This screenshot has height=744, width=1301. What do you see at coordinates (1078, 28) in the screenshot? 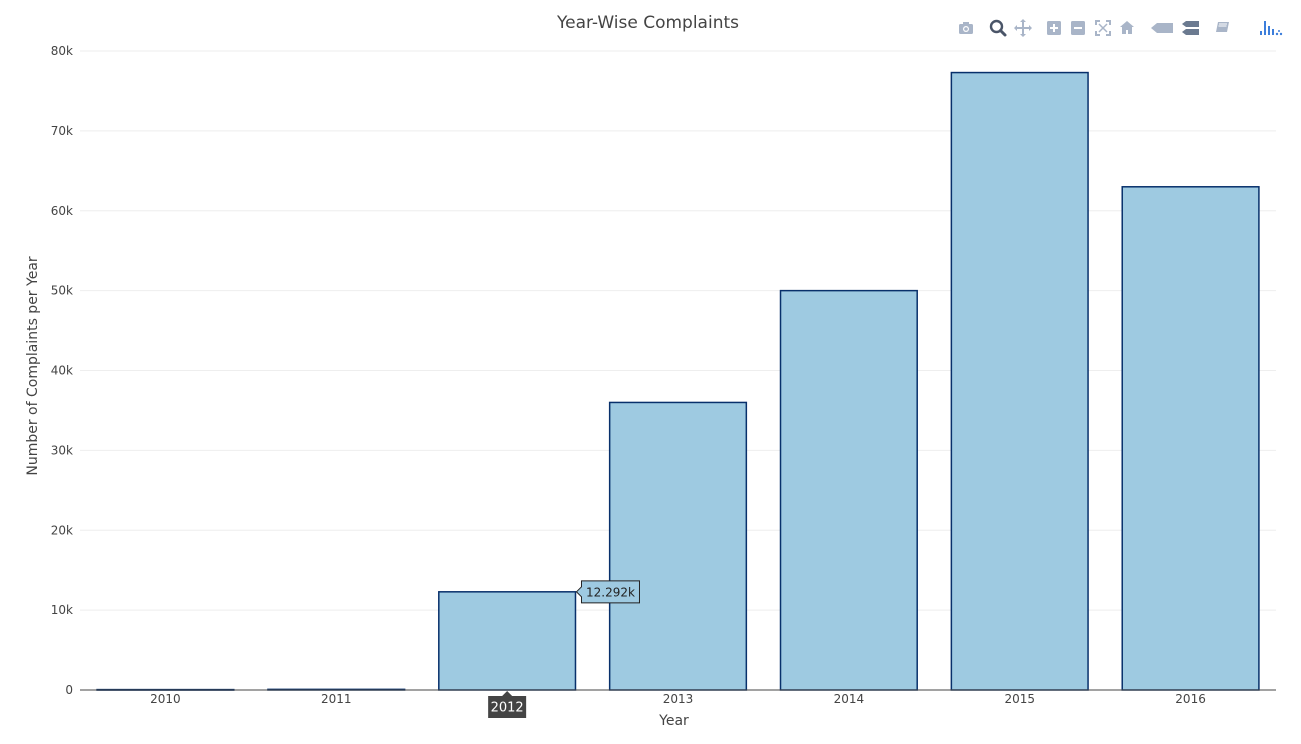
I see `zoom-out-icon` at bounding box center [1078, 28].